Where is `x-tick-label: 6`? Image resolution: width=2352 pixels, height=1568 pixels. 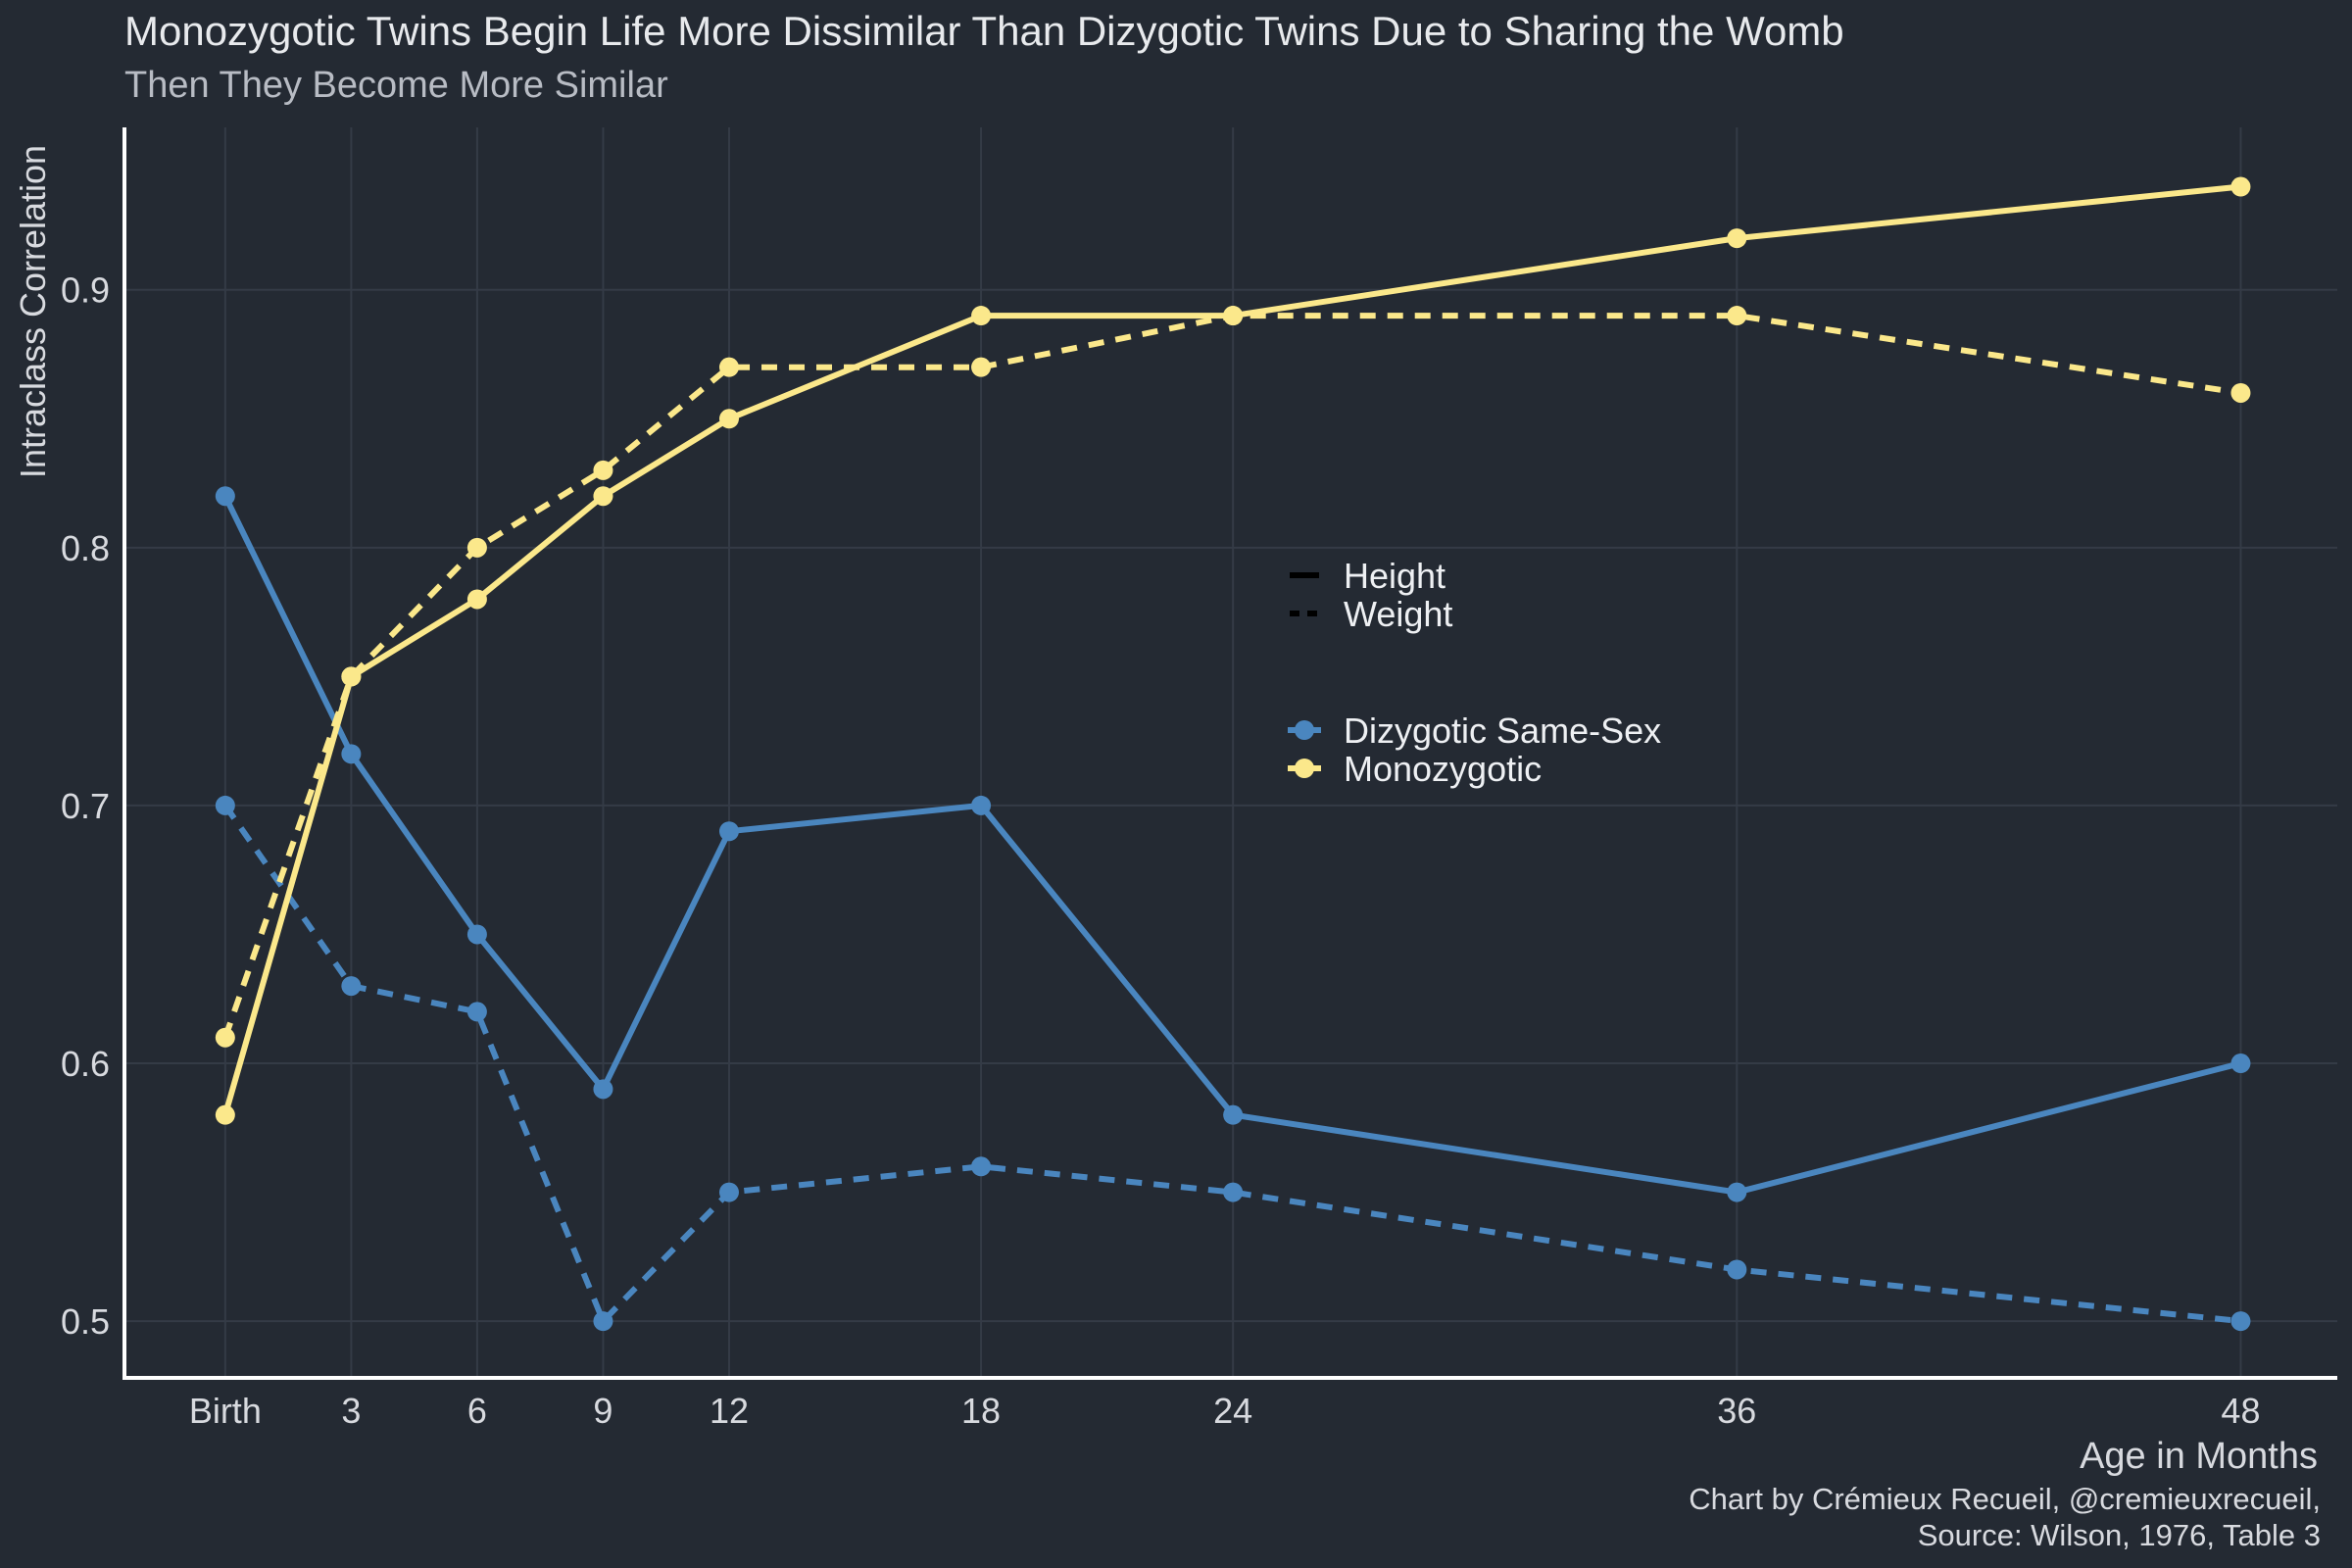 x-tick-label: 6 is located at coordinates (477, 1411).